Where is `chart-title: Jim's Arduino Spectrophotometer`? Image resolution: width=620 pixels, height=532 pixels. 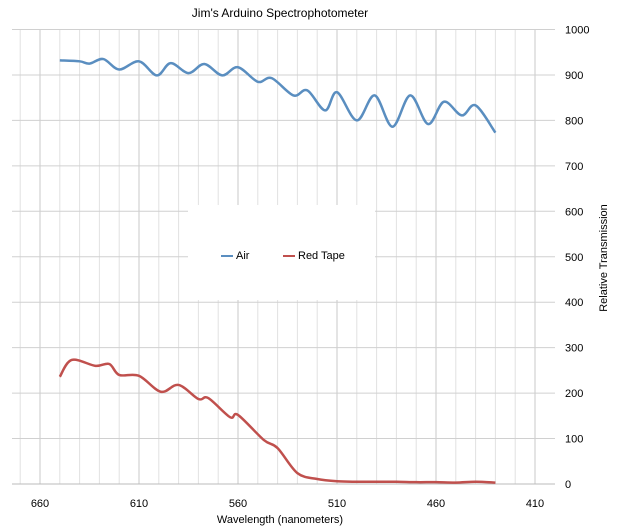
chart-title: Jim's Arduino Spectrophotometer is located at coordinates (280, 13).